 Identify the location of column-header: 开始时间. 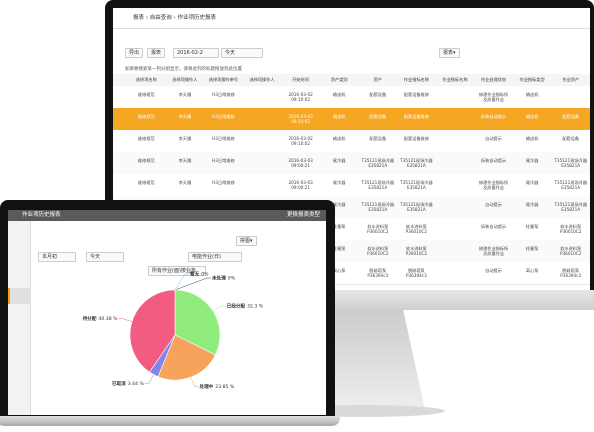
(300, 79).